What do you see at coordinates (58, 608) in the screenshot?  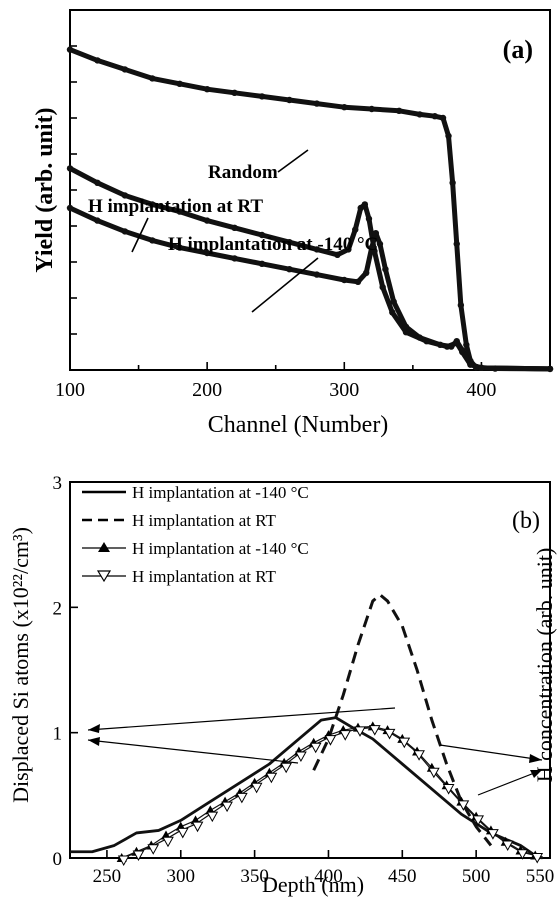 I see `panel-b-y-tick-label: 2` at bounding box center [58, 608].